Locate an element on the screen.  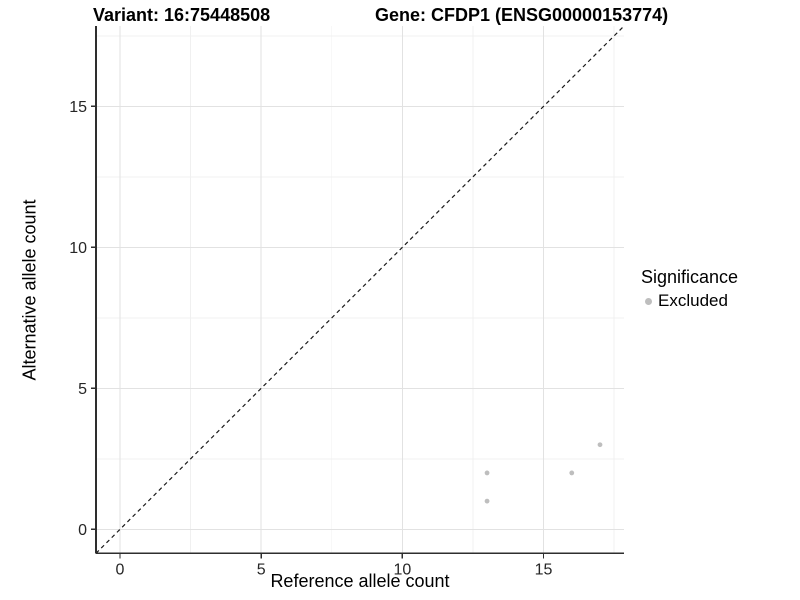
x-tick-label: 5 is located at coordinates (261, 569).